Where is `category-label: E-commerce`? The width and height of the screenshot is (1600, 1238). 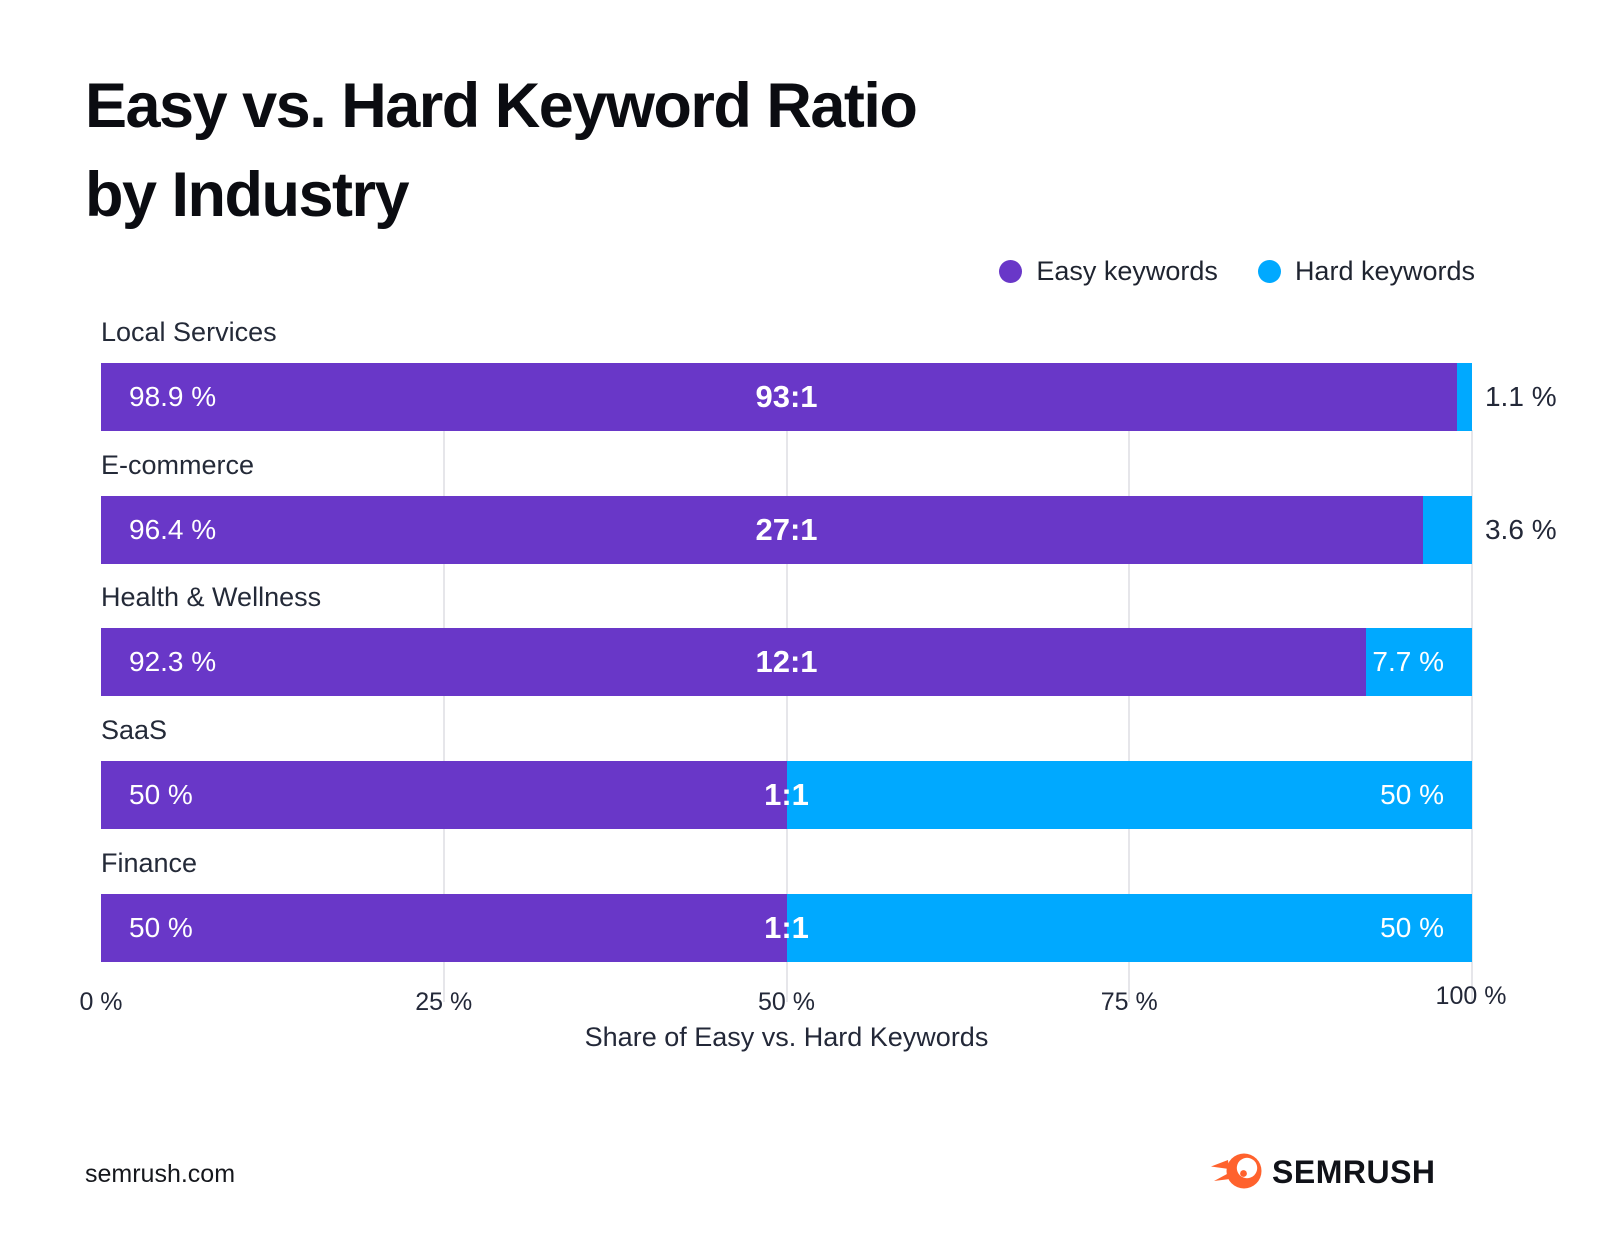
category-label: E-commerce is located at coordinates (178, 465).